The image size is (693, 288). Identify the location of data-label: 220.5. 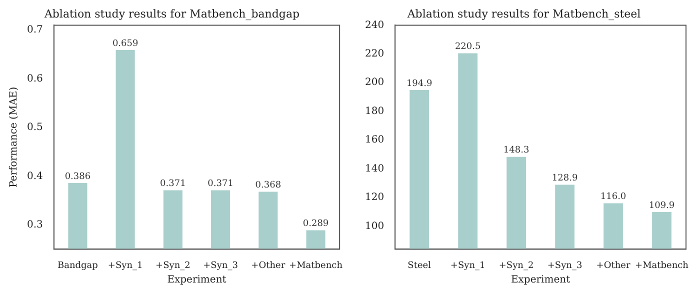
(467, 47).